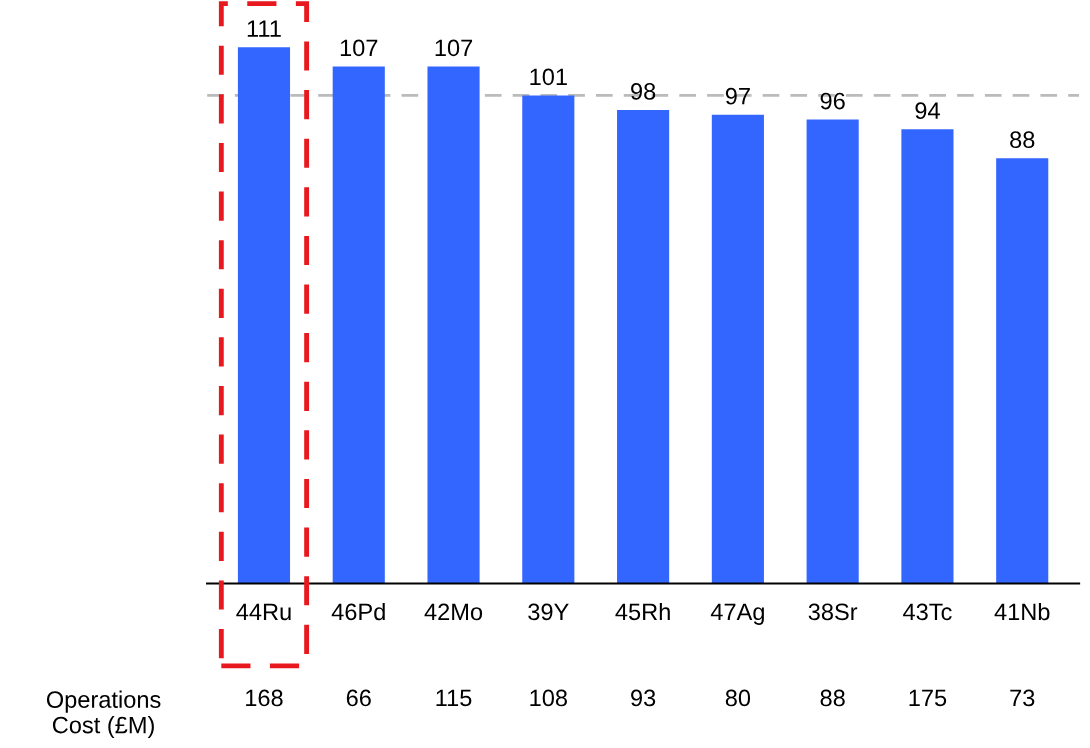 This screenshot has height=748, width=1090. I want to click on text: 88, so click(832, 698).